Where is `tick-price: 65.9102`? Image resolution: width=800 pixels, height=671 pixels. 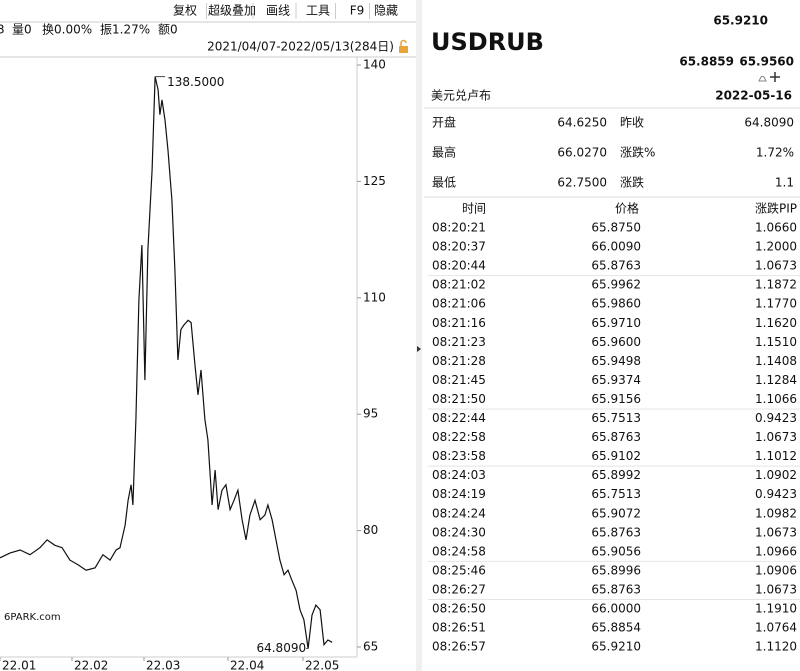 tick-price: 65.9102 is located at coordinates (616, 456).